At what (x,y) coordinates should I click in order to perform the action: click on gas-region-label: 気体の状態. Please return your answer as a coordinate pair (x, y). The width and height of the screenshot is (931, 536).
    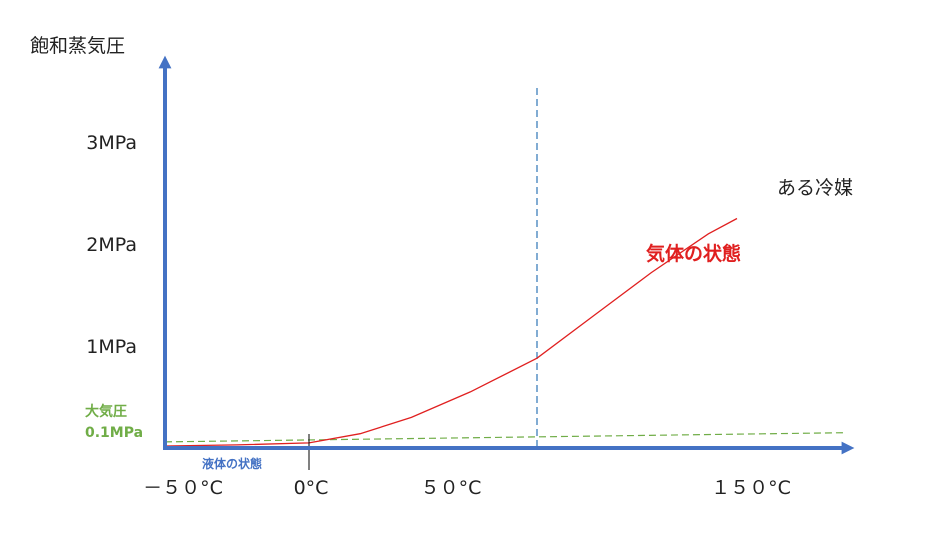
    Looking at the image, I should click on (693, 253).